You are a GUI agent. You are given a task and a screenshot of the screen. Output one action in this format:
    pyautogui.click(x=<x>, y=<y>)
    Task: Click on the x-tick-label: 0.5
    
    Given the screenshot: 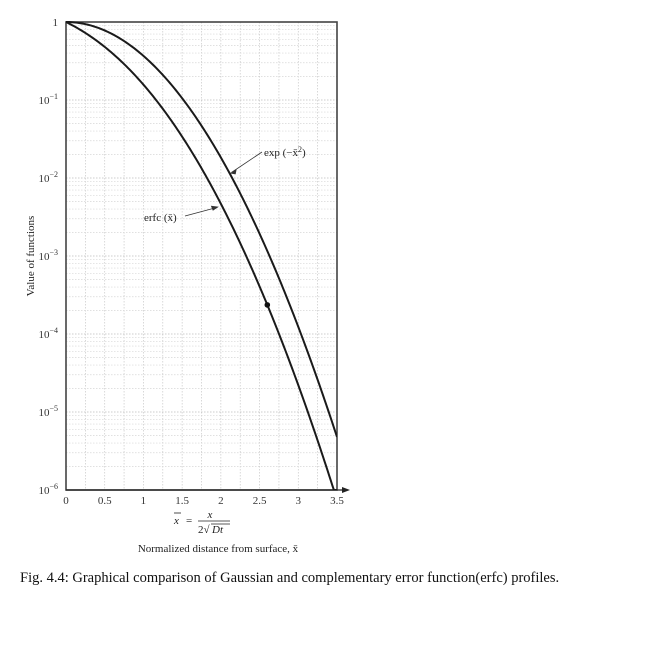 What is the action you would take?
    pyautogui.click(x=105, y=501)
    